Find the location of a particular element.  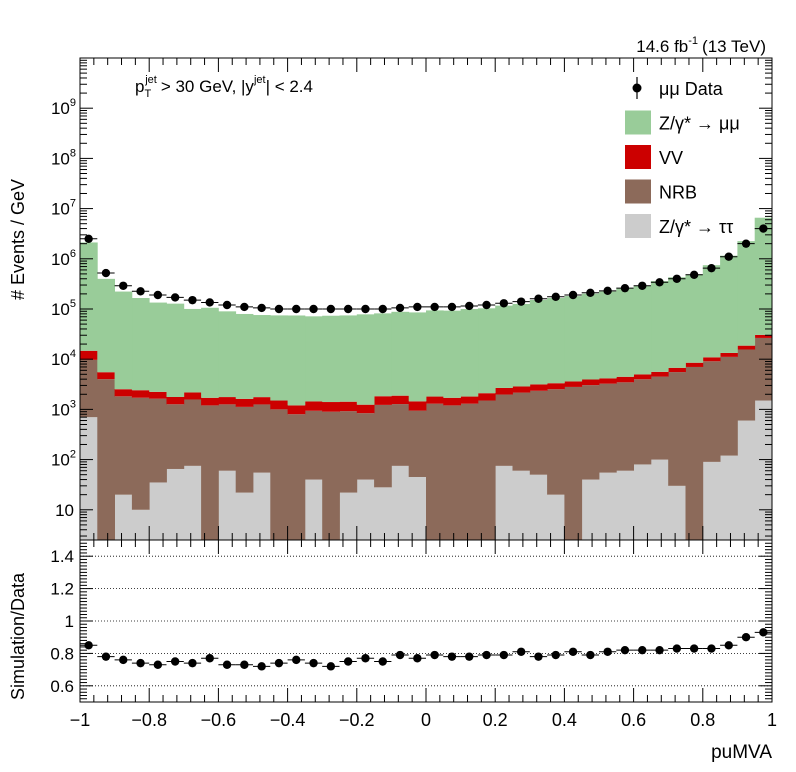

cut-label: pTjet > 30 GeV, |yjet| < 2.4 is located at coordinates (224, 87).